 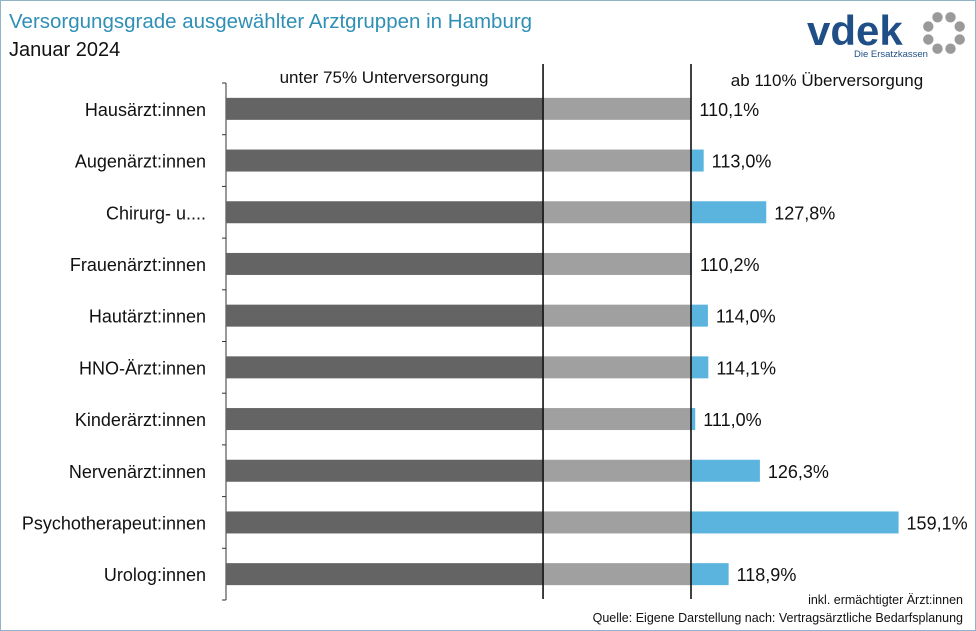 What do you see at coordinates (891, 54) in the screenshot?
I see `logo-tagline: Die Ersatzkassen` at bounding box center [891, 54].